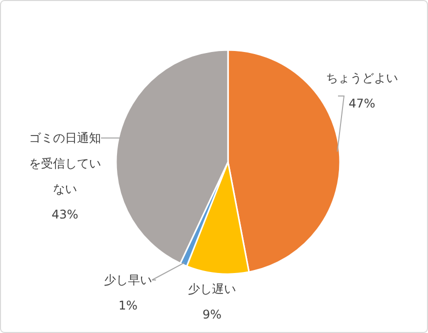 This screenshot has width=428, height=333. What do you see at coordinates (65, 215) in the screenshot?
I see `data-label: 43%` at bounding box center [65, 215].